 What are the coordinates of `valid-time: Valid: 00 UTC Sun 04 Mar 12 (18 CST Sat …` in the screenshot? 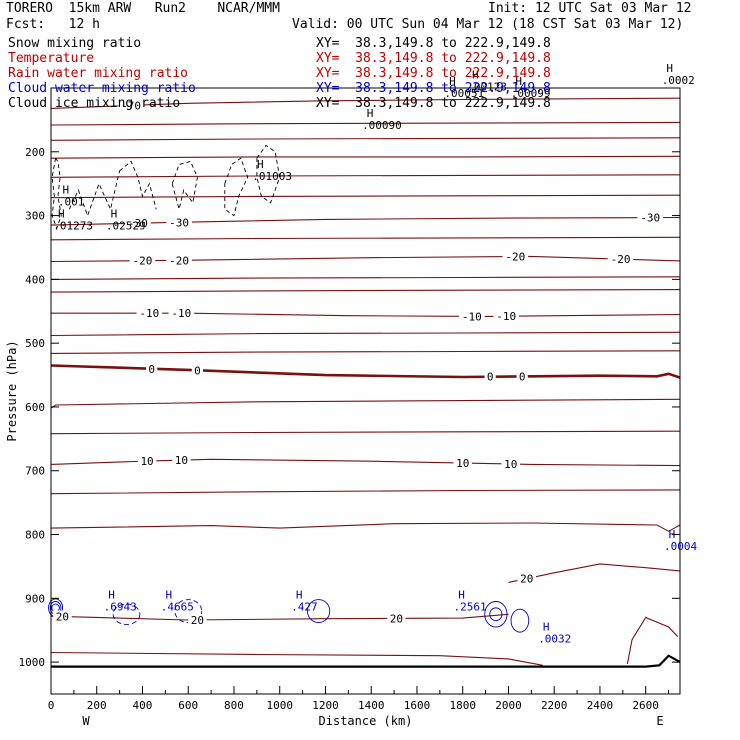 It's located at (488, 24).